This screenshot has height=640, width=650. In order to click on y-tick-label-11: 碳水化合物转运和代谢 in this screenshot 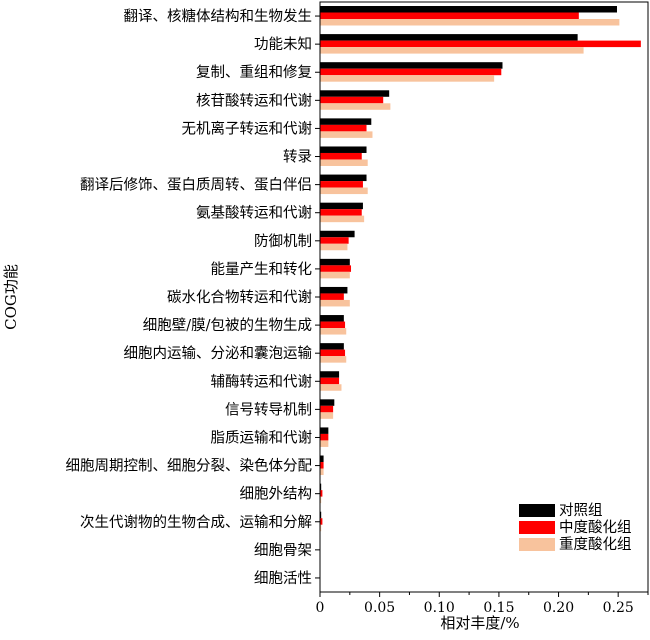, I will do `click(239, 297)`.